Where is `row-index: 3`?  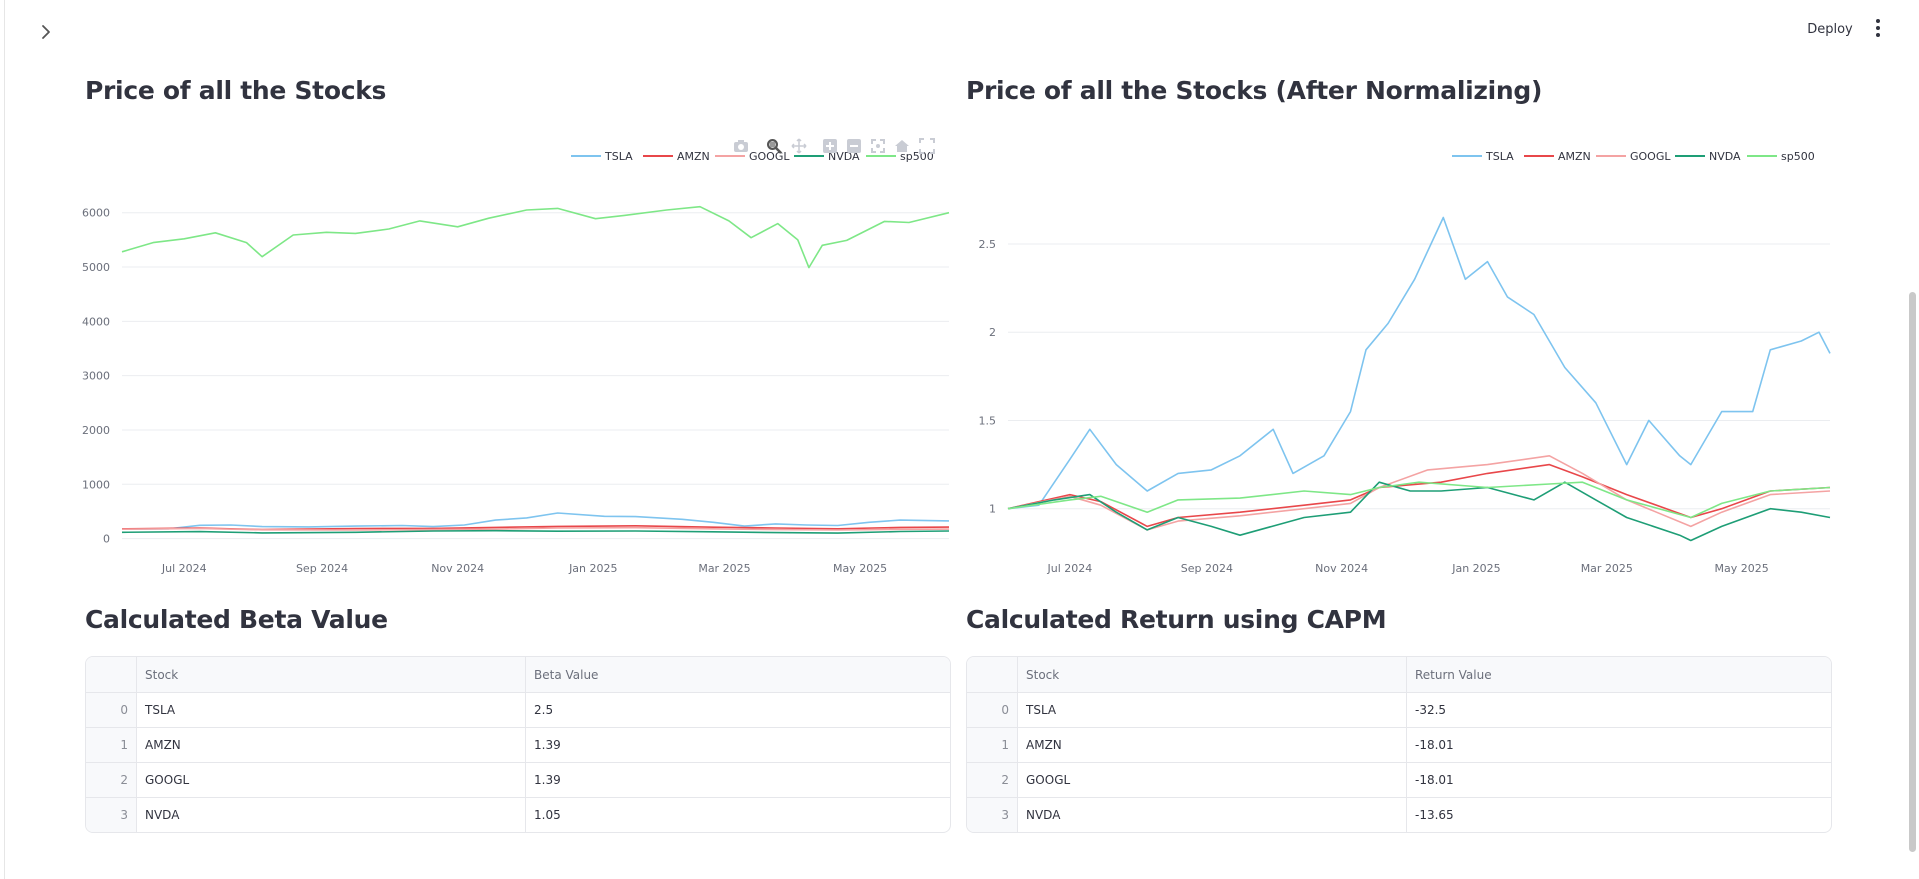
row-index: 3 is located at coordinates (111, 814).